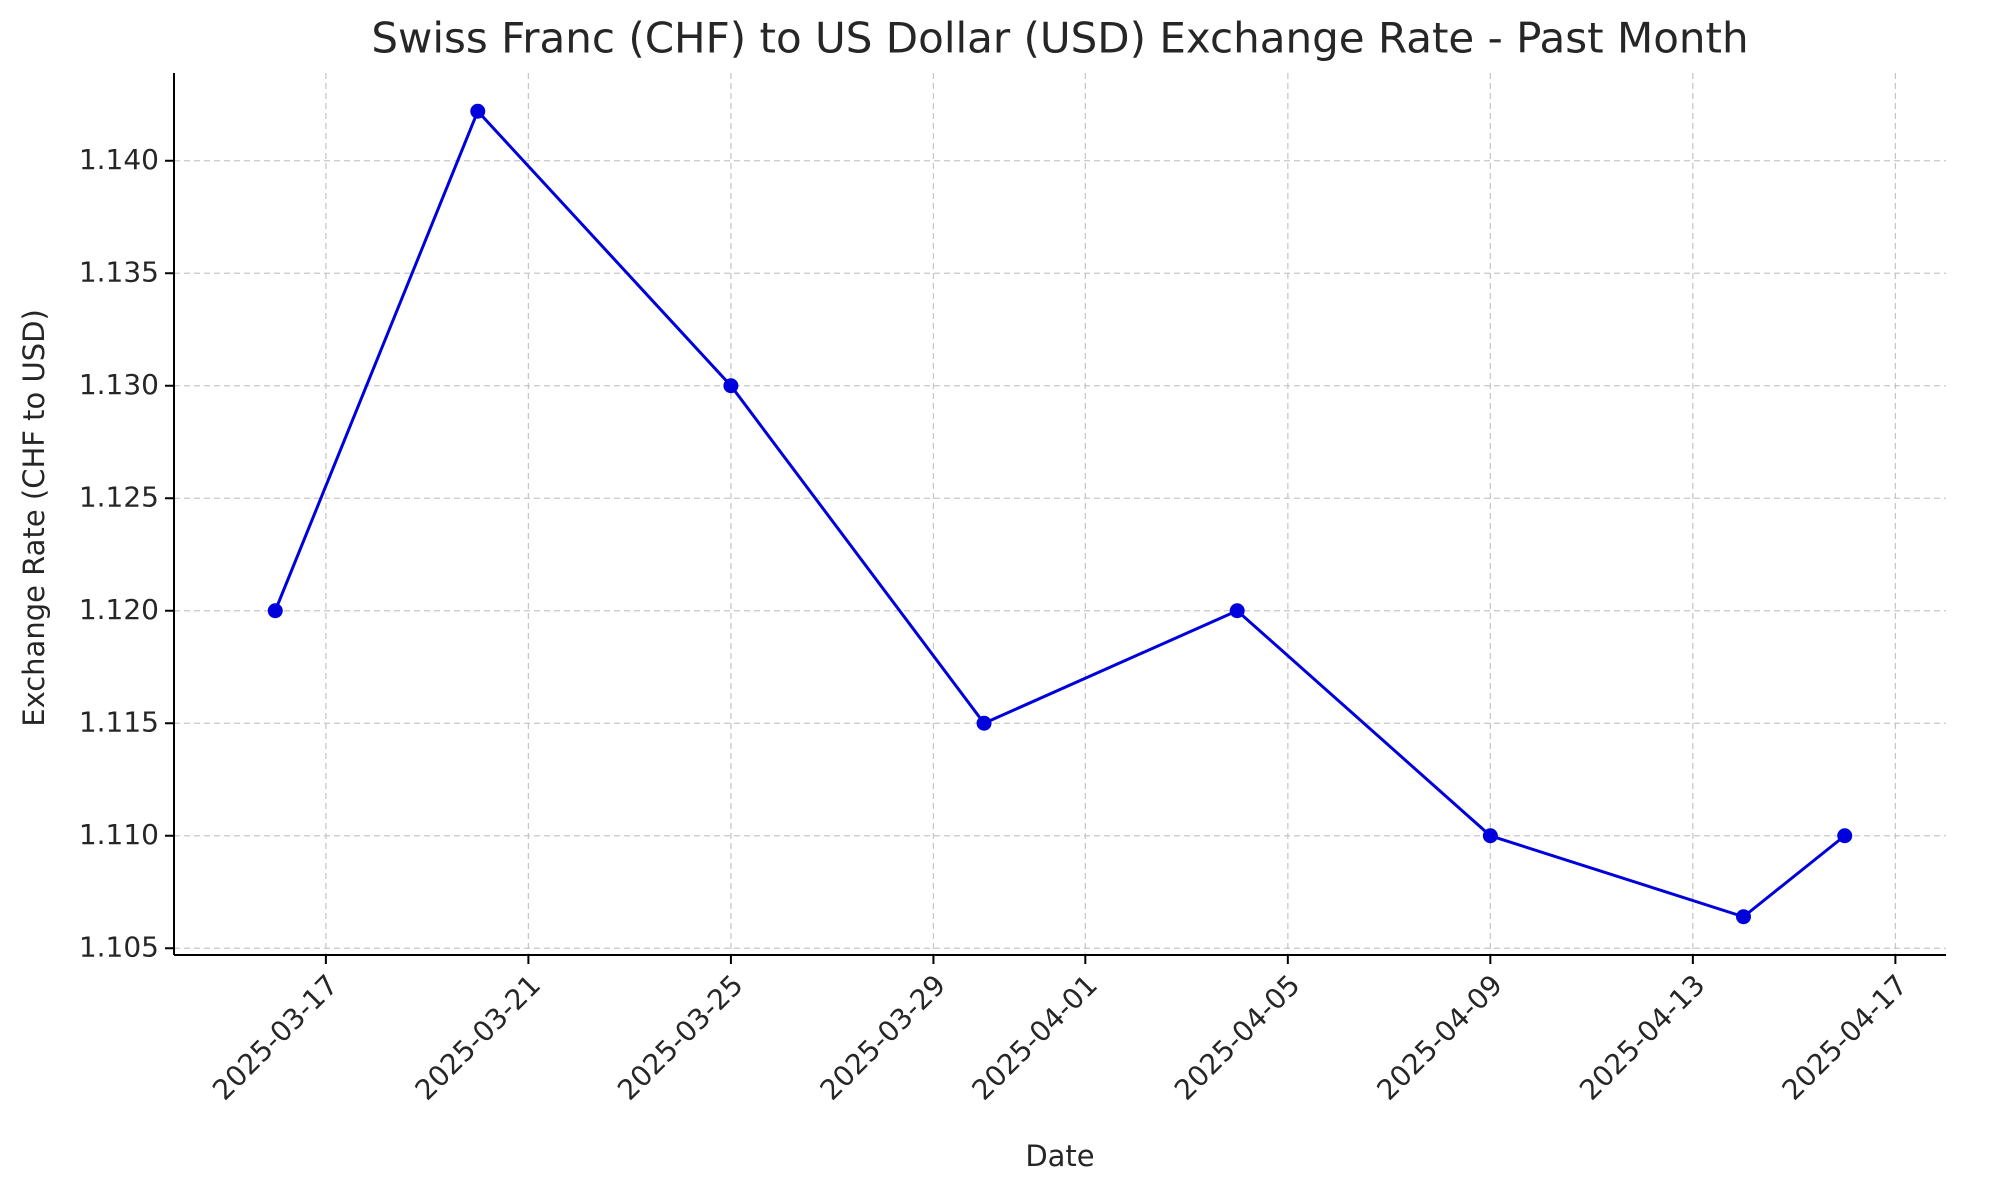 The image size is (2000, 1194). I want to click on x-axis-label: Date, so click(1059, 1156).